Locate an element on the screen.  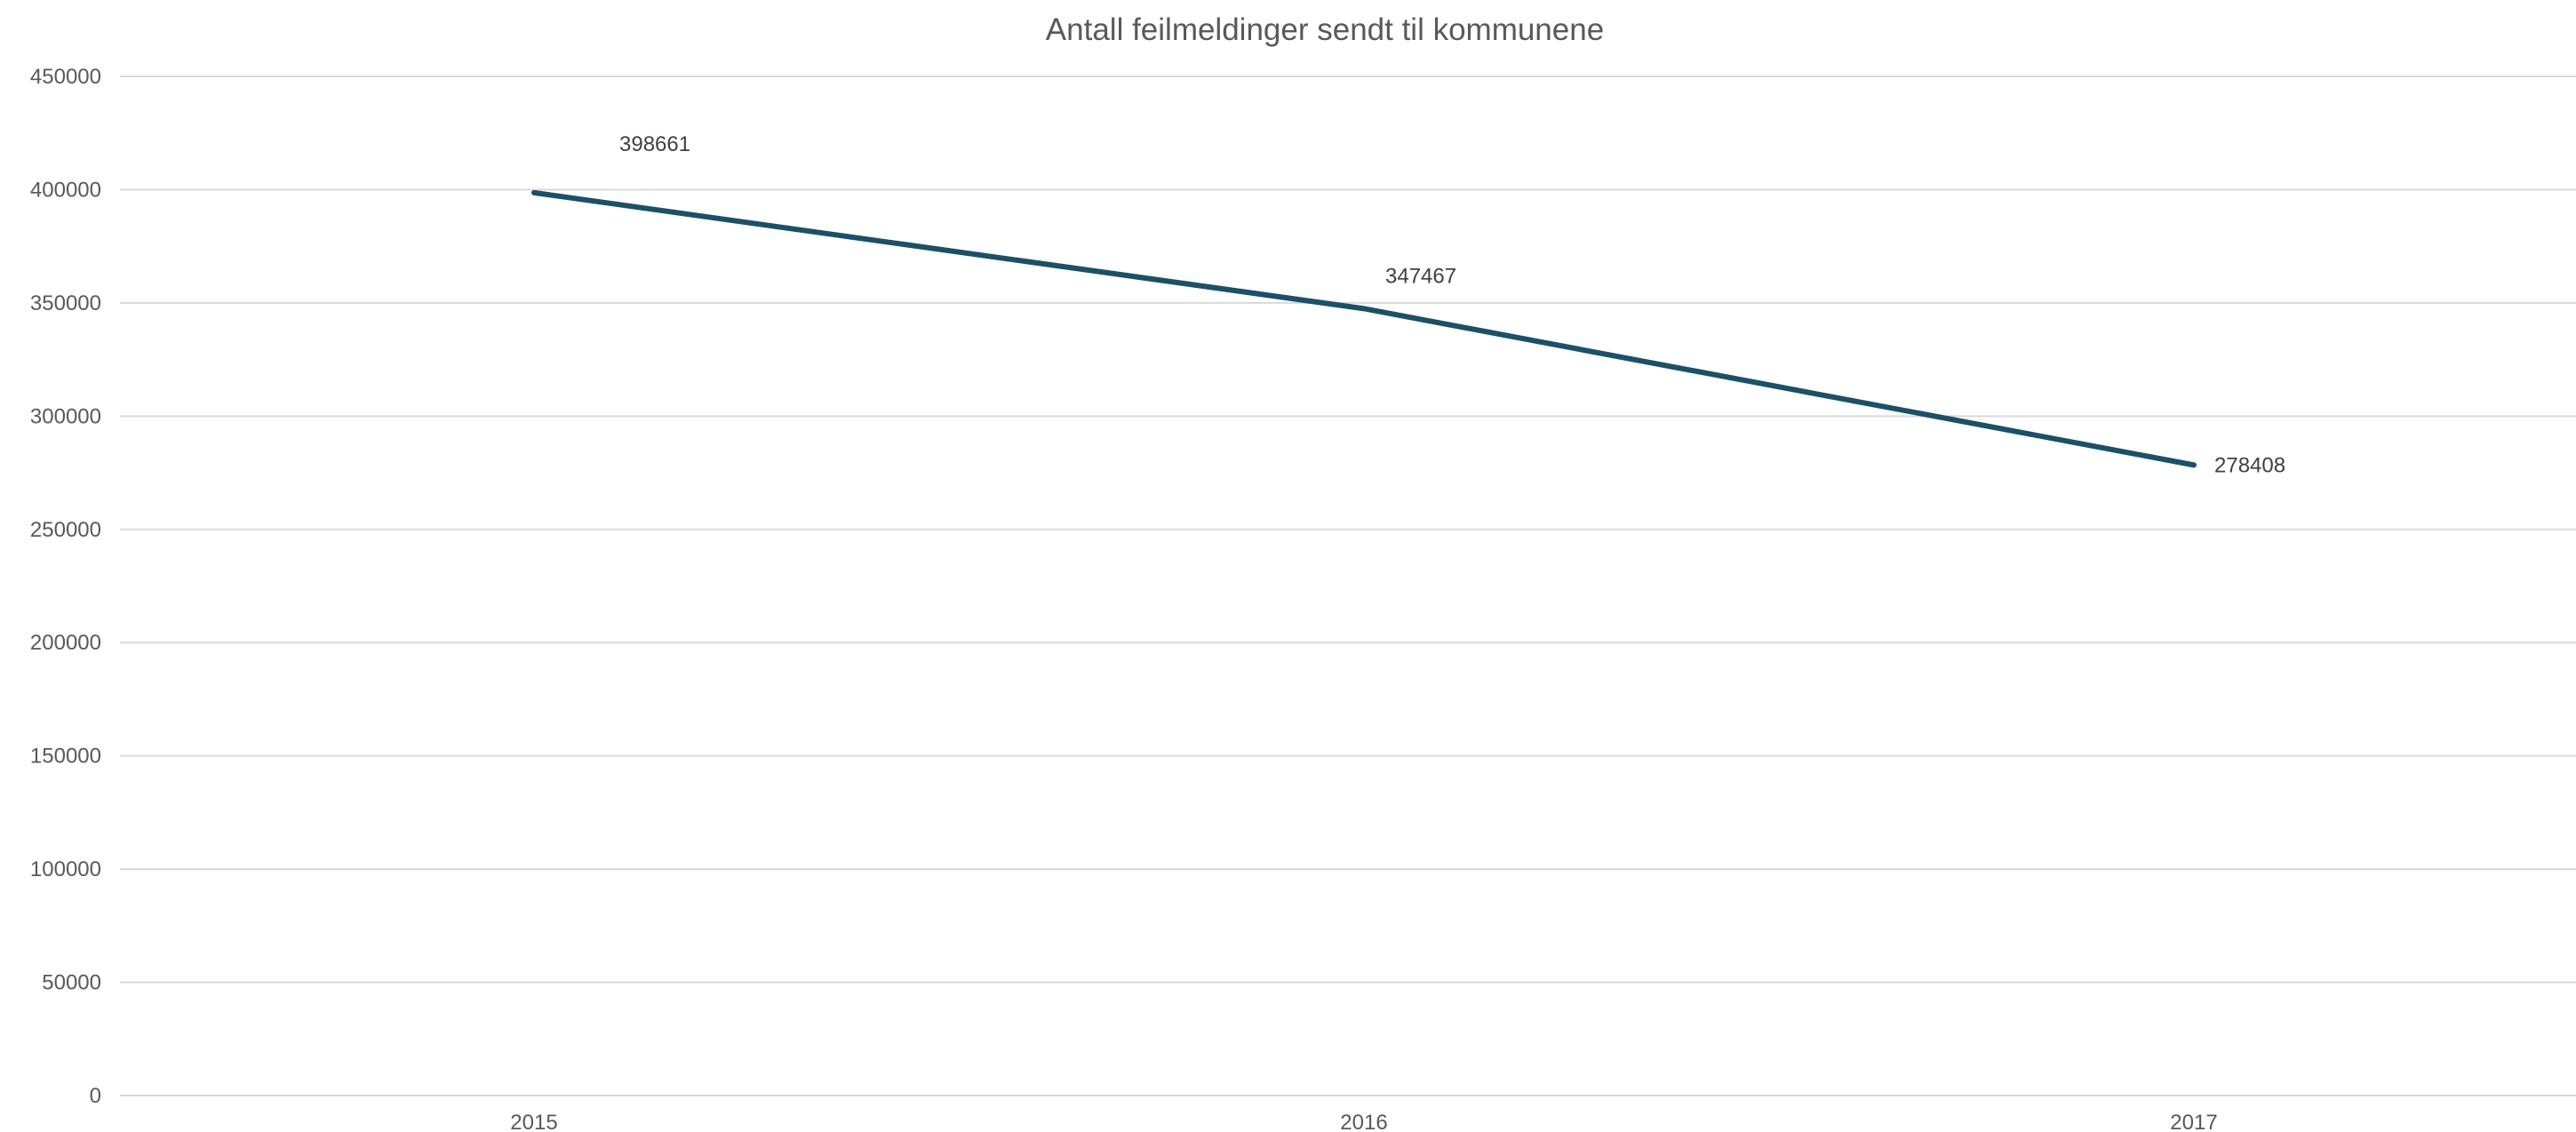
x-tick-label-2016: 2016 is located at coordinates (1364, 1122).